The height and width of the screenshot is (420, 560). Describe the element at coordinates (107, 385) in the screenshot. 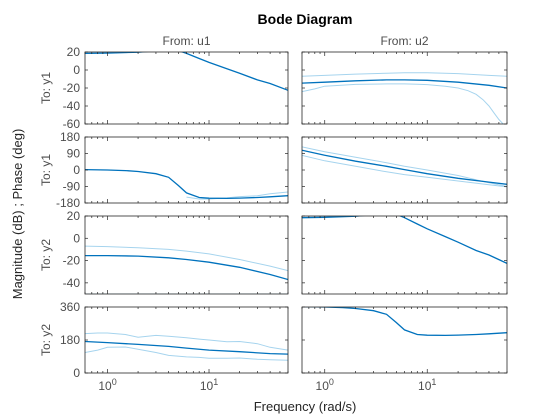

I see `x-tick-label-col1-1: 10⁰` at that location.